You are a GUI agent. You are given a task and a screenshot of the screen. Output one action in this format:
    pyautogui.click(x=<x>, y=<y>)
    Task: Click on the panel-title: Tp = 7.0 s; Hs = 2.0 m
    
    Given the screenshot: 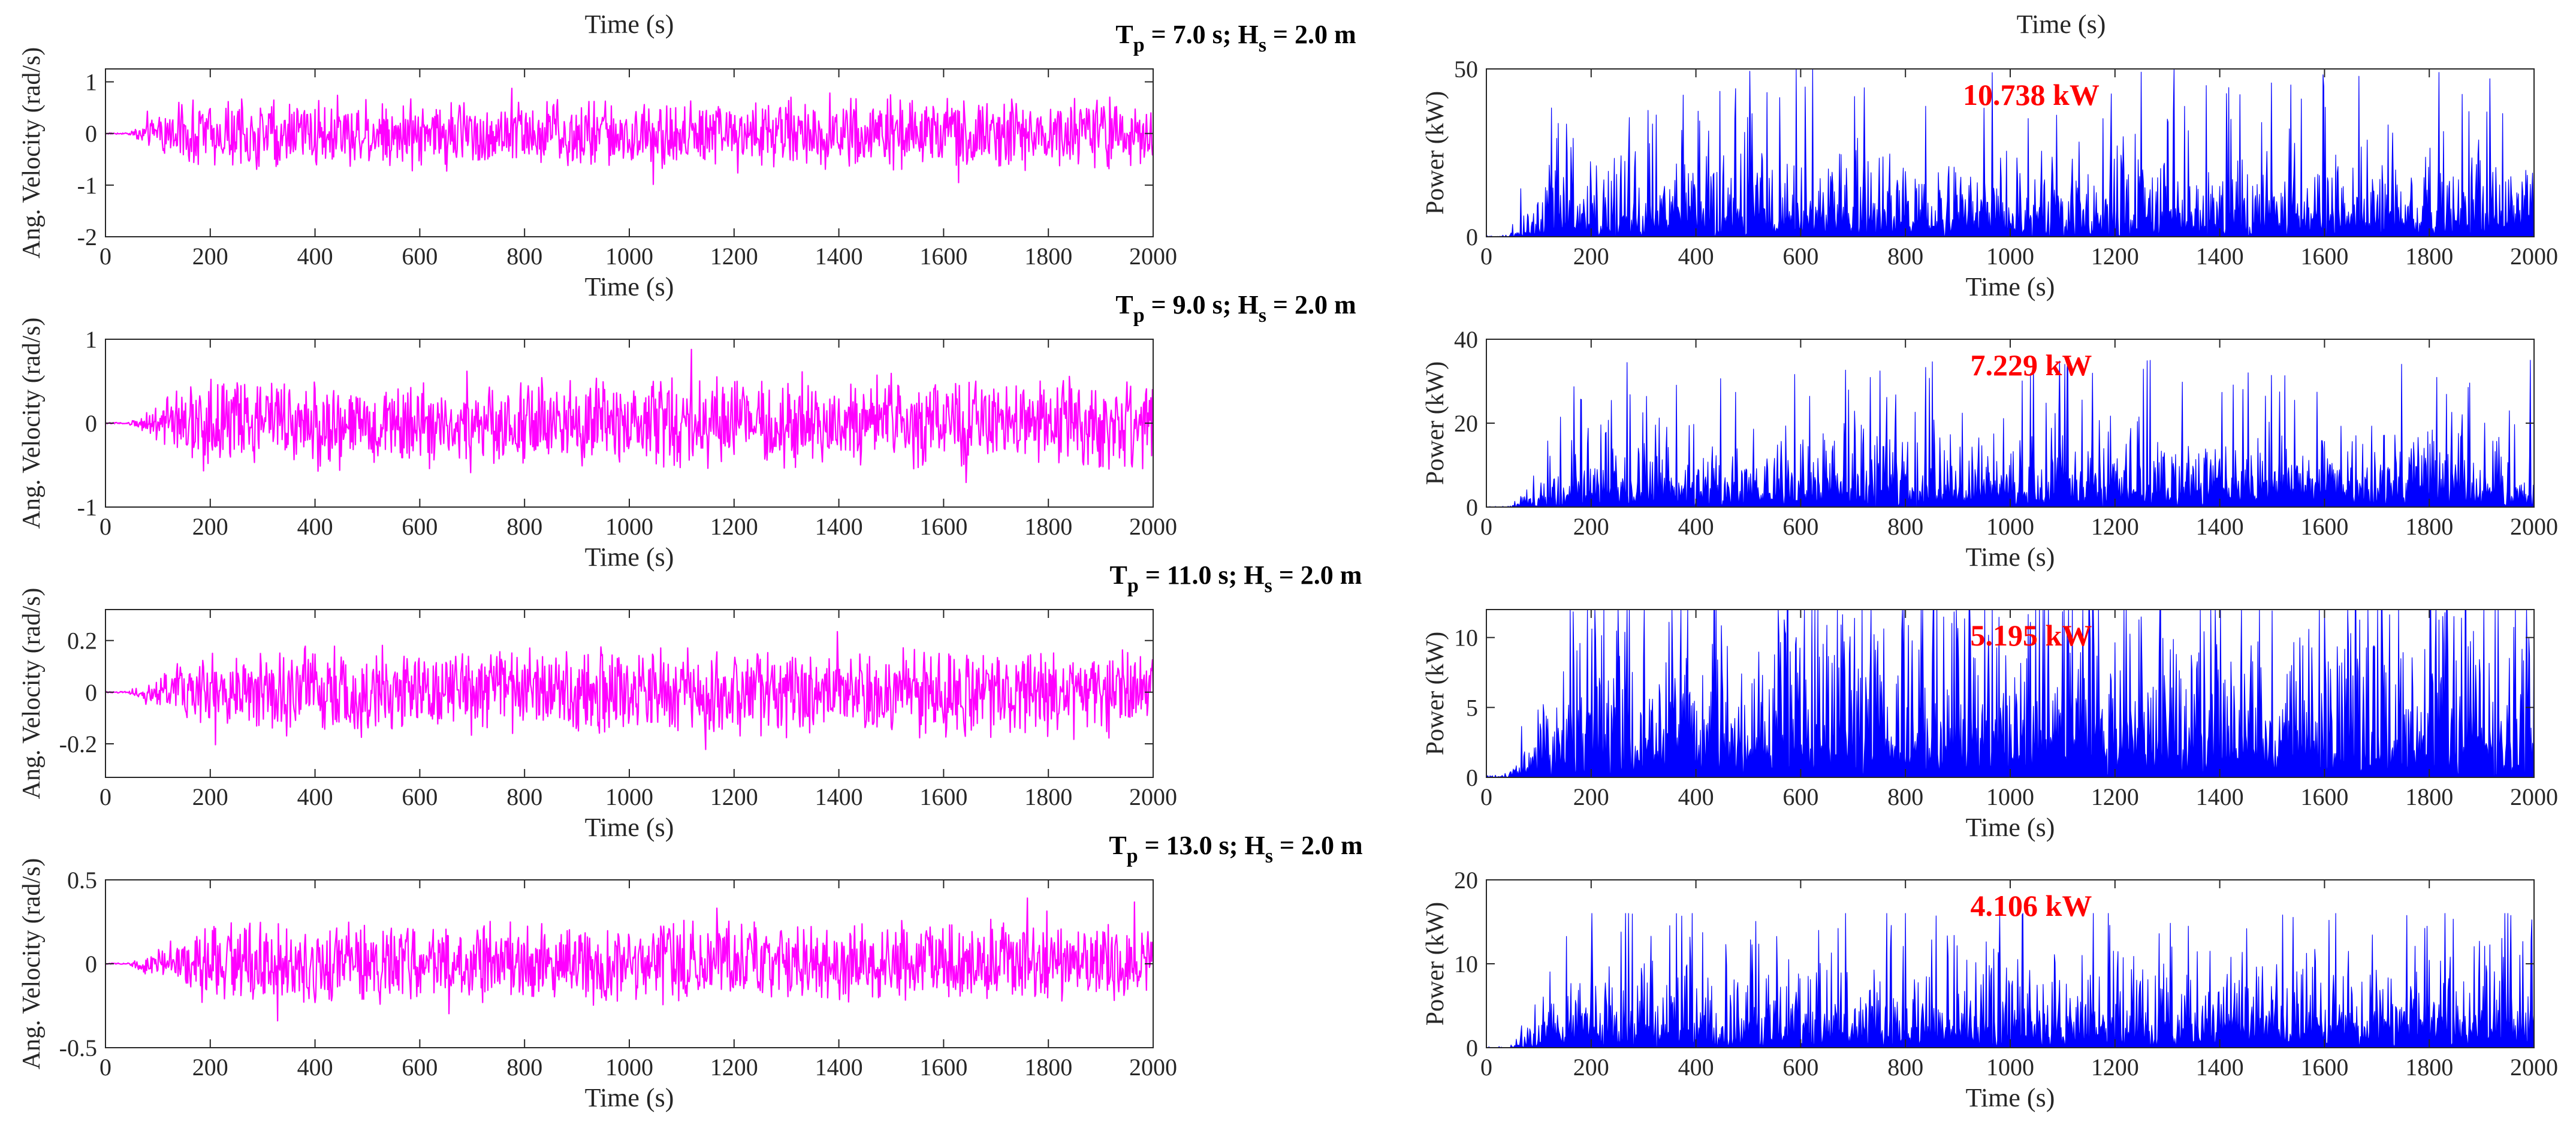 What is the action you would take?
    pyautogui.click(x=1236, y=38)
    